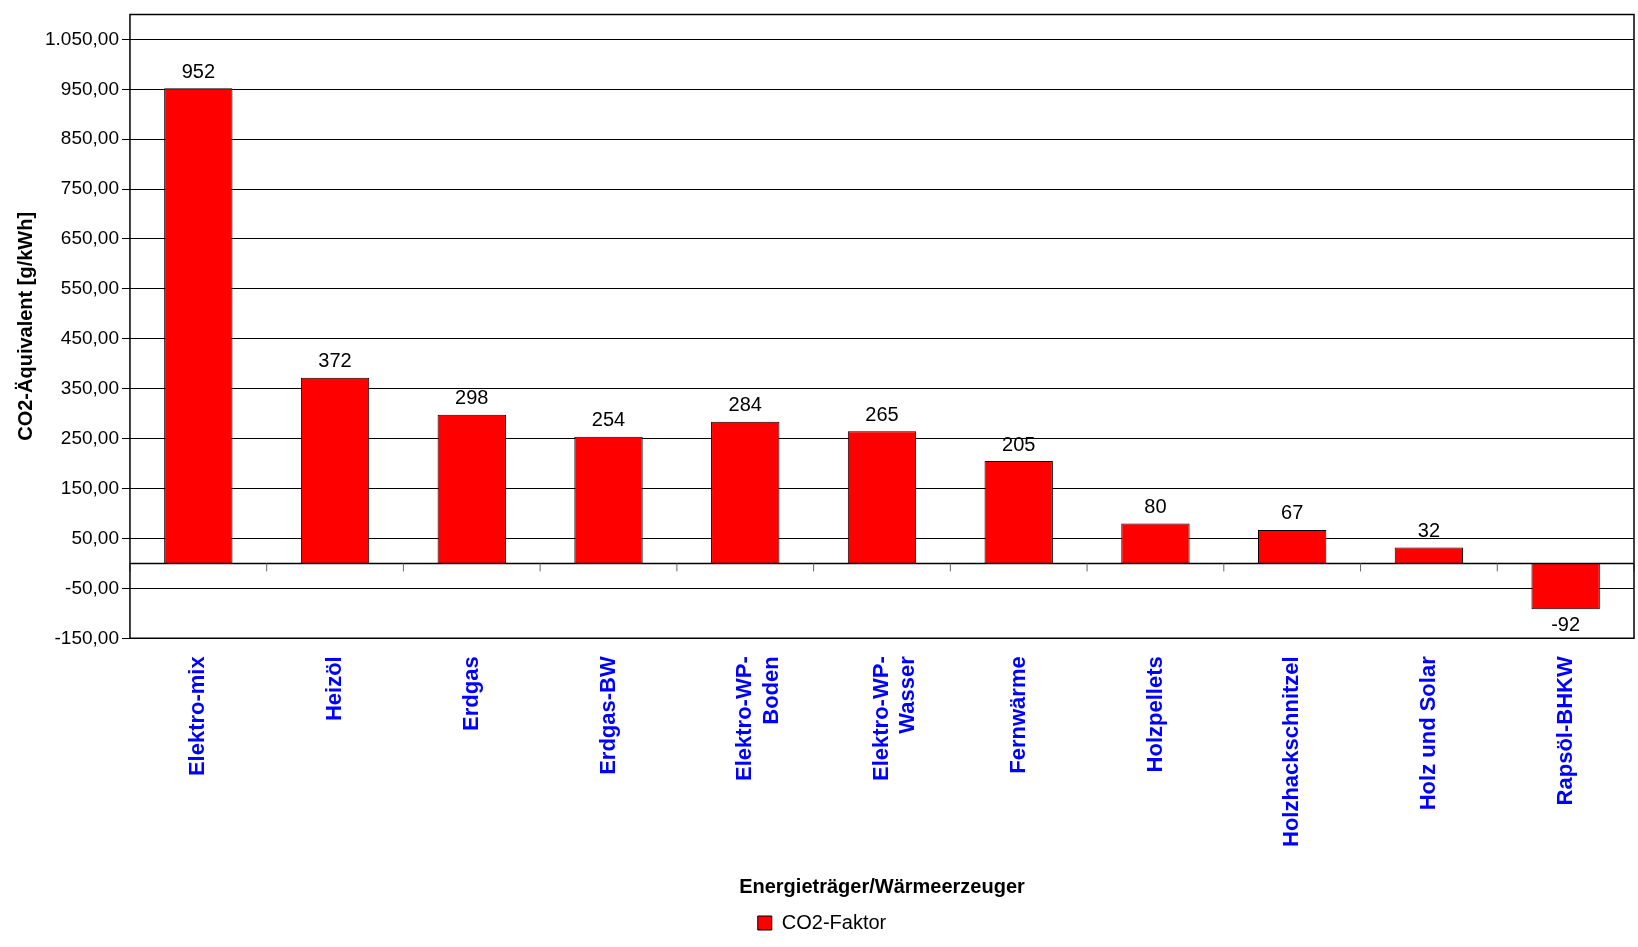 The width and height of the screenshot is (1638, 947). What do you see at coordinates (24, 326) in the screenshot?
I see `y-axis-title: CO2-Äquivalent [g/kWh]` at bounding box center [24, 326].